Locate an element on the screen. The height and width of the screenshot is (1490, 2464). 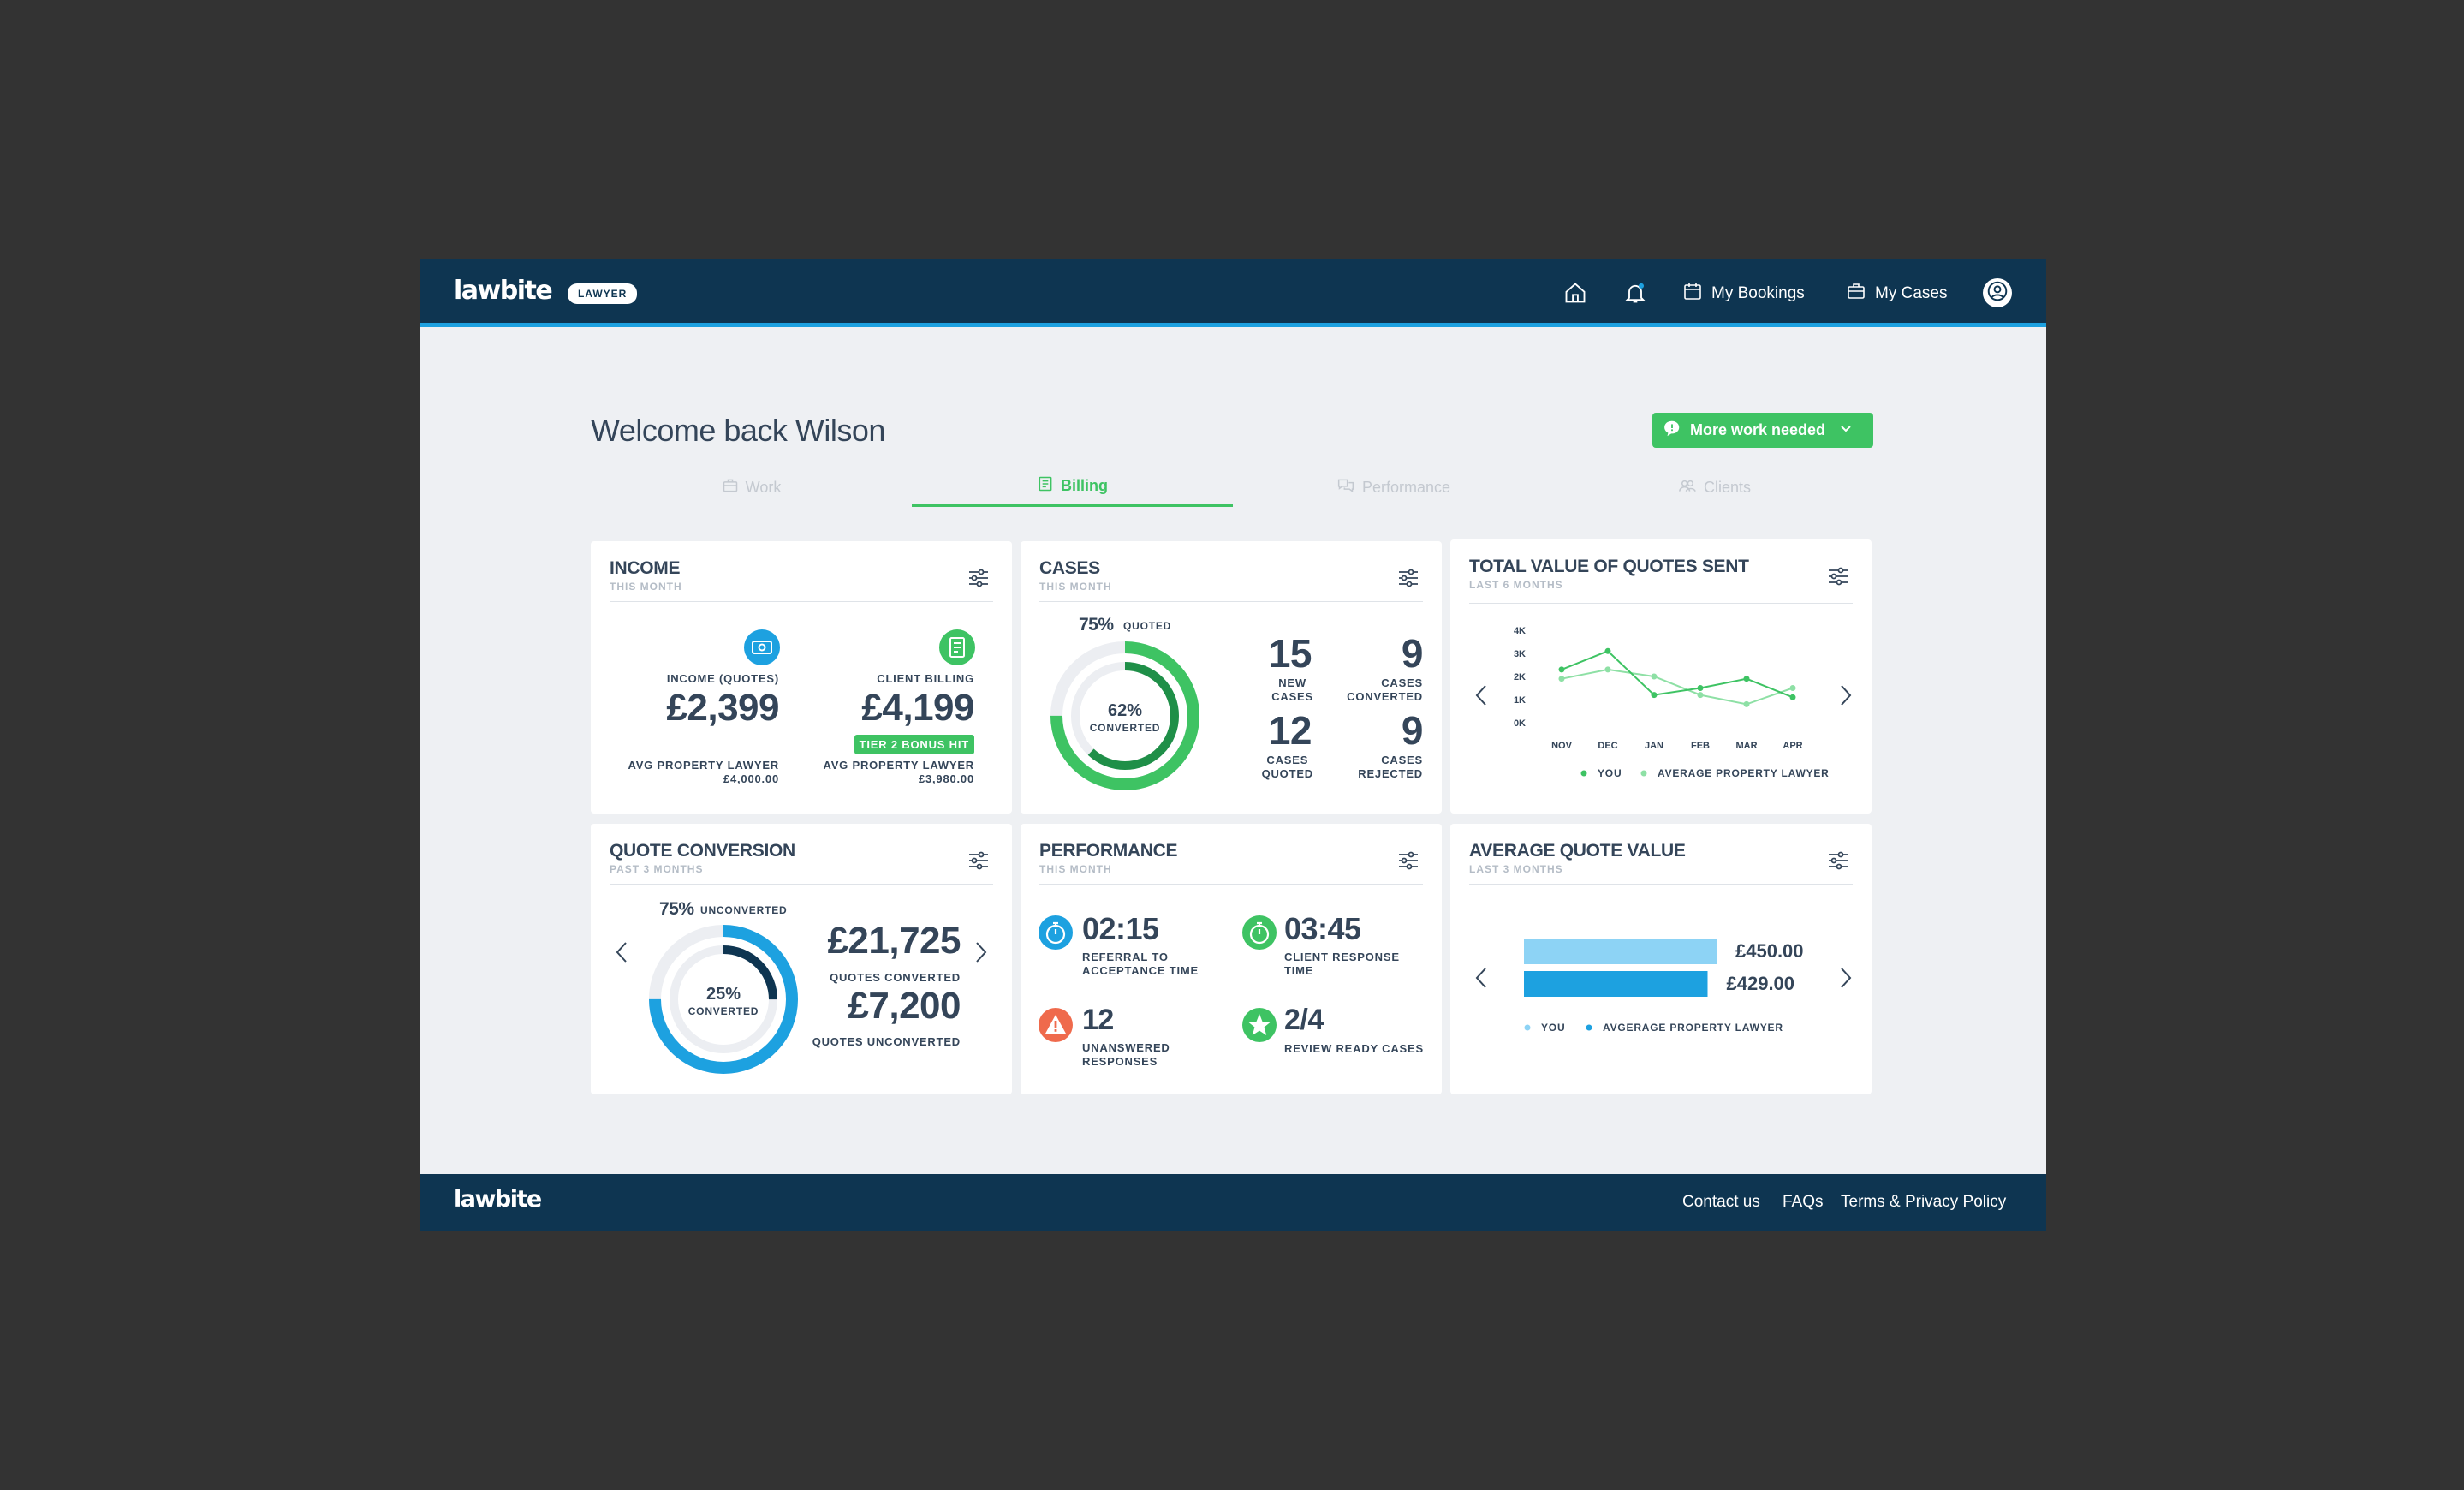
quote-conversion-donut-chart: 25% CONVERTED is located at coordinates (723, 1000).